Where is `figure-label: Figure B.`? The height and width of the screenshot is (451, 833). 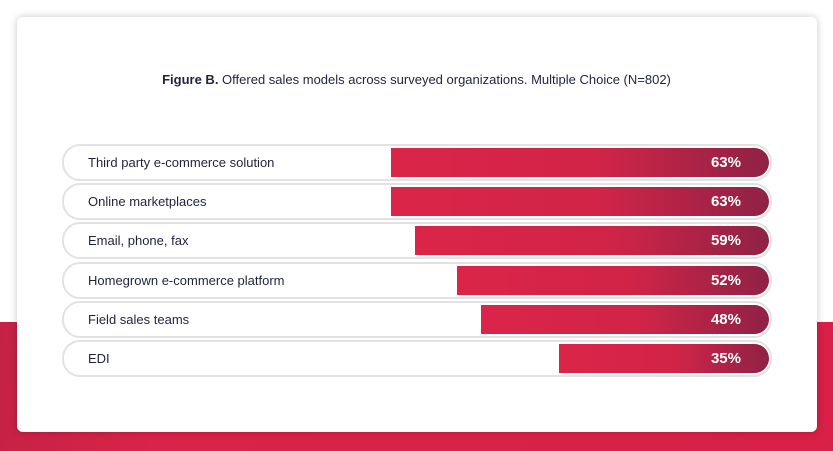 figure-label: Figure B. is located at coordinates (190, 79).